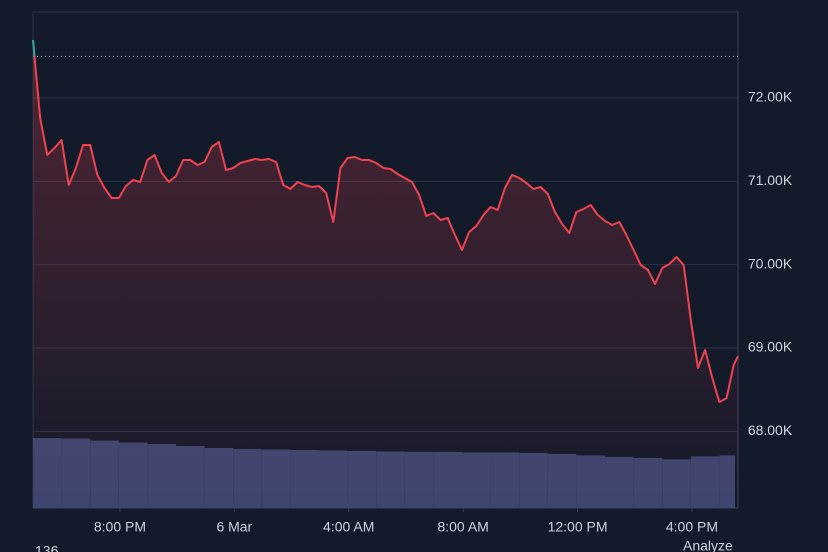  I want to click on y-tick-label: 72.00K, so click(770, 97).